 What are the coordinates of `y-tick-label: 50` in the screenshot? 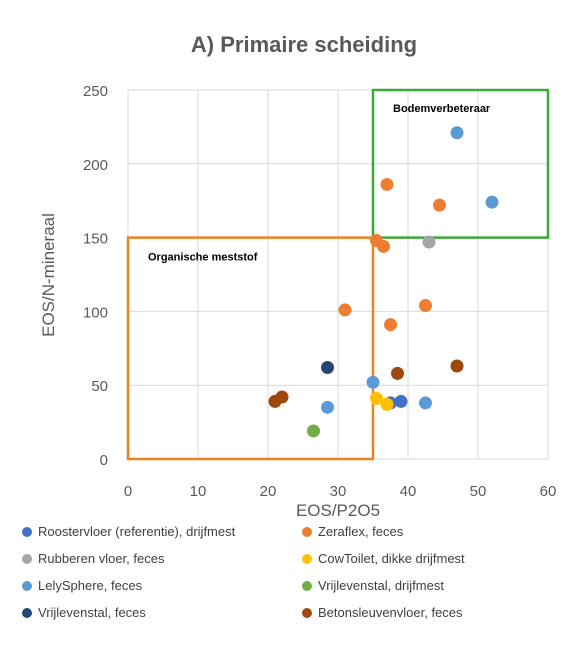 It's located at (99, 386).